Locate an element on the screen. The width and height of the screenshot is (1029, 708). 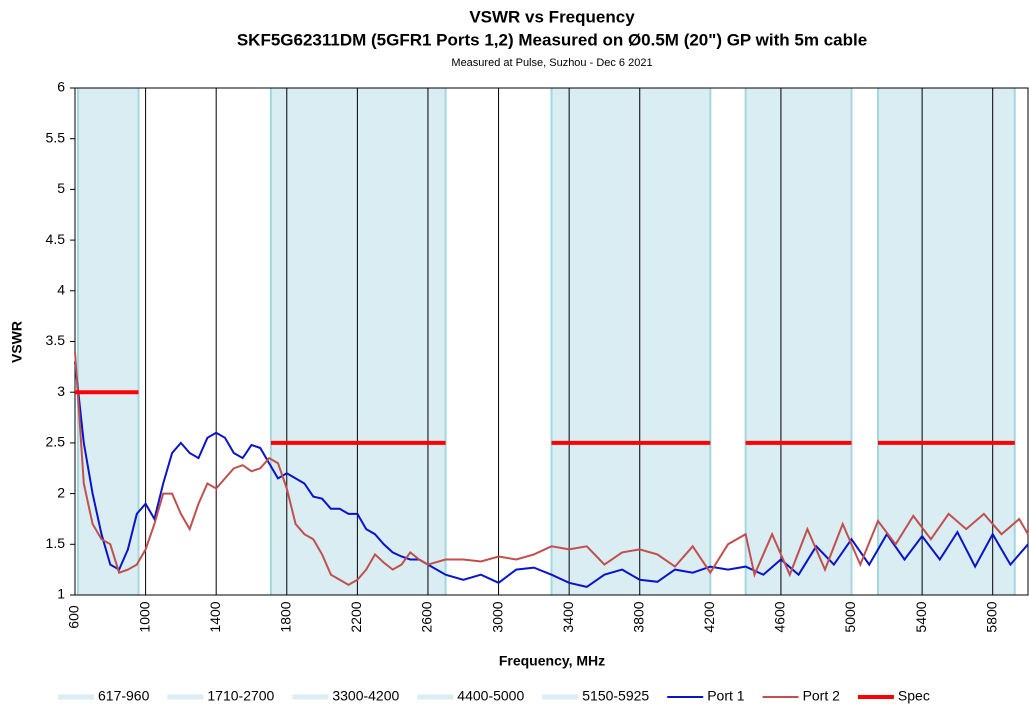
x-tick-label: 1400 is located at coordinates (215, 616).